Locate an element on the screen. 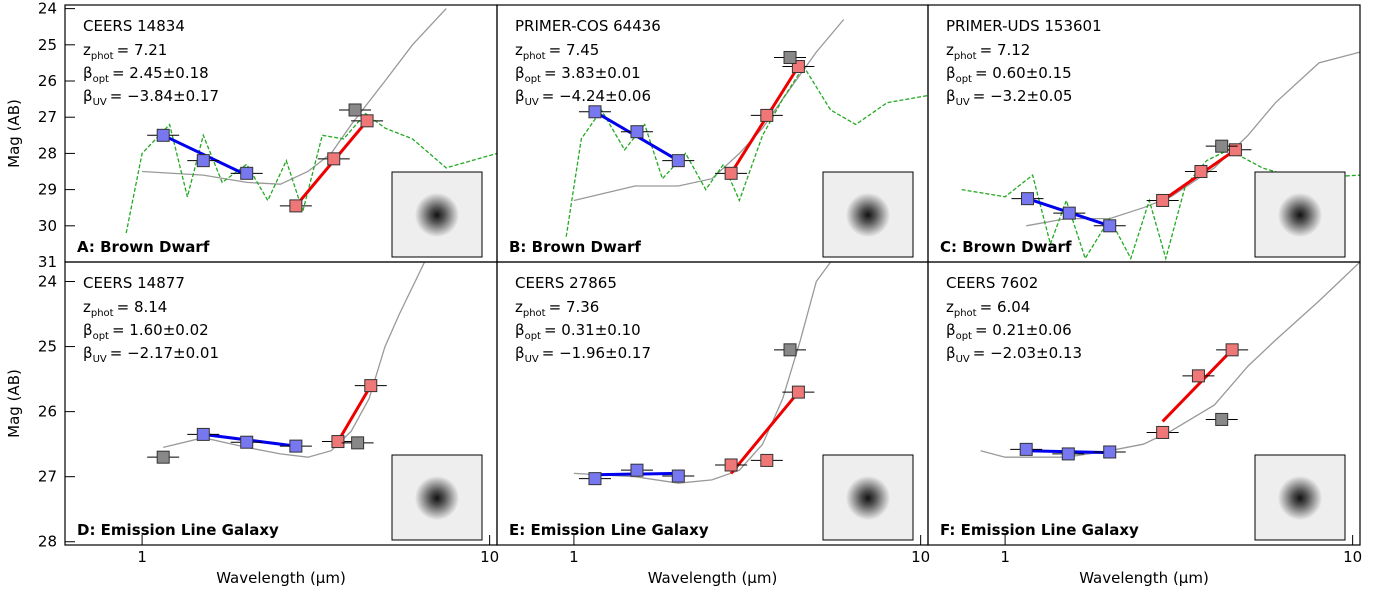  y-tick-label: 27 is located at coordinates (47, 477).